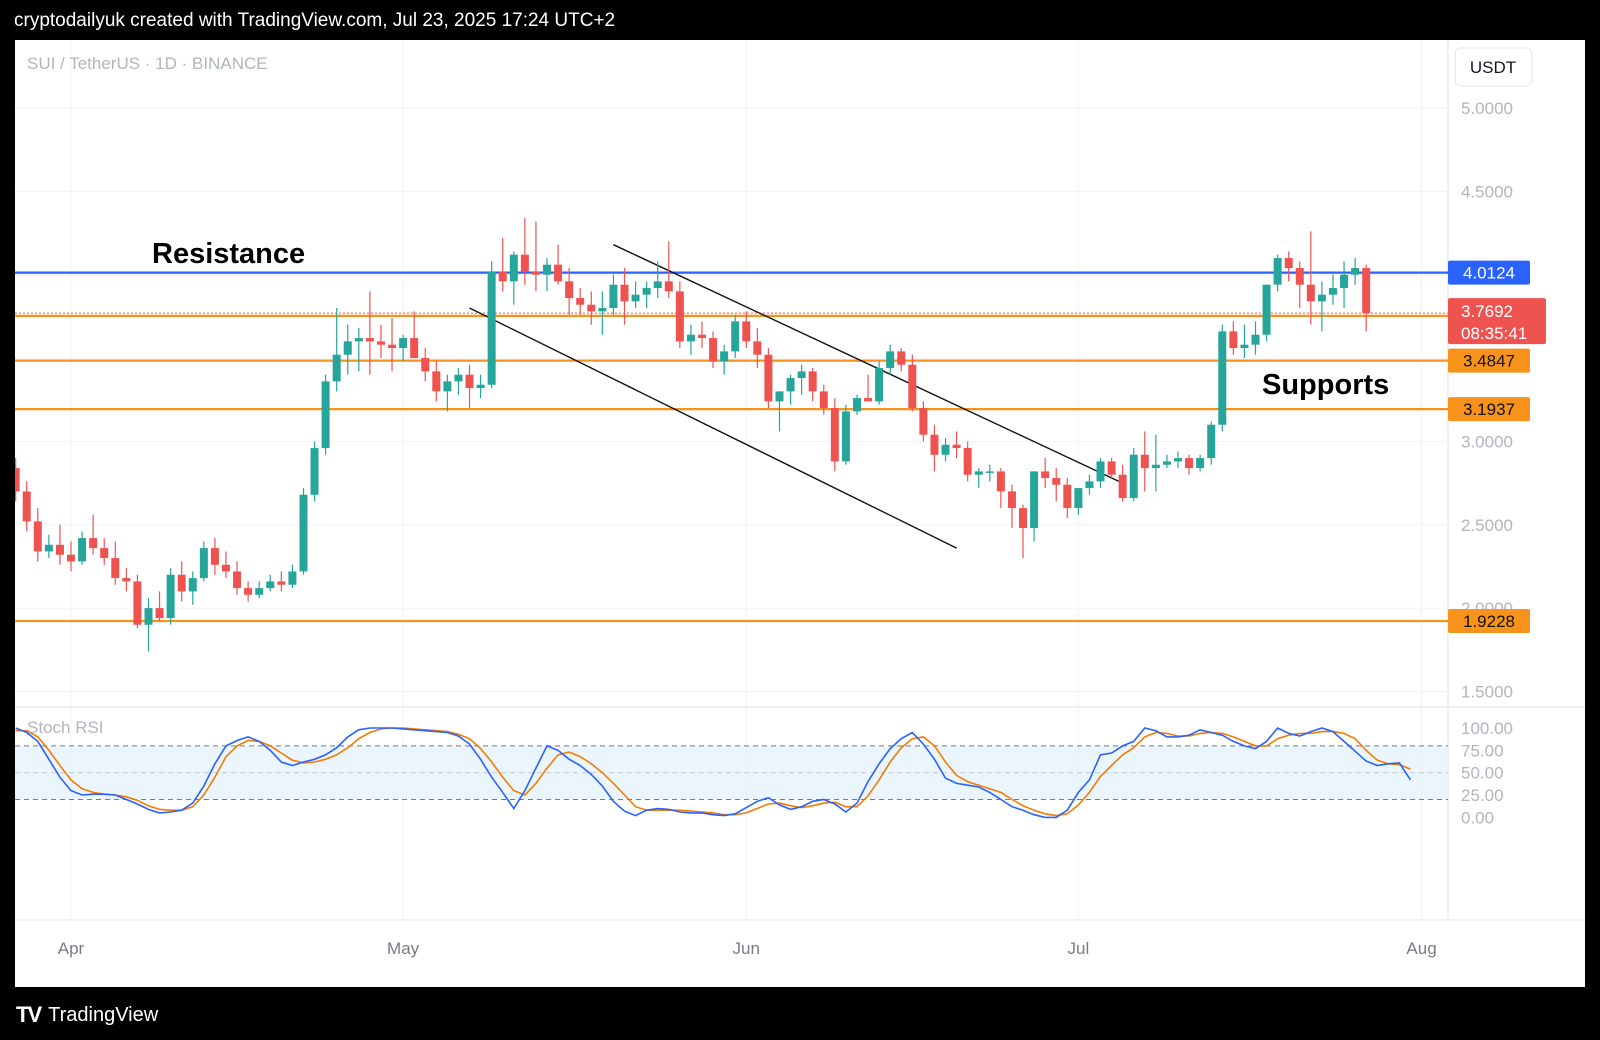 Image resolution: width=1600 pixels, height=1040 pixels. What do you see at coordinates (1494, 333) in the screenshot?
I see `countdown-label: 08:35:41` at bounding box center [1494, 333].